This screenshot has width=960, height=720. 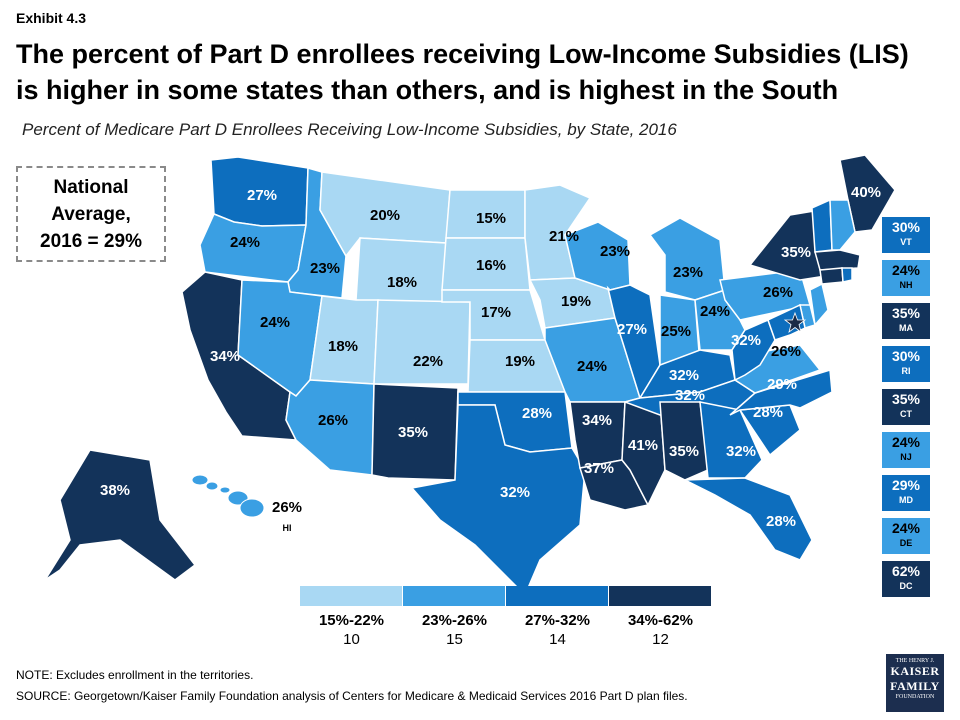 What do you see at coordinates (781, 521) in the screenshot?
I see `state-value-fl: 28%` at bounding box center [781, 521].